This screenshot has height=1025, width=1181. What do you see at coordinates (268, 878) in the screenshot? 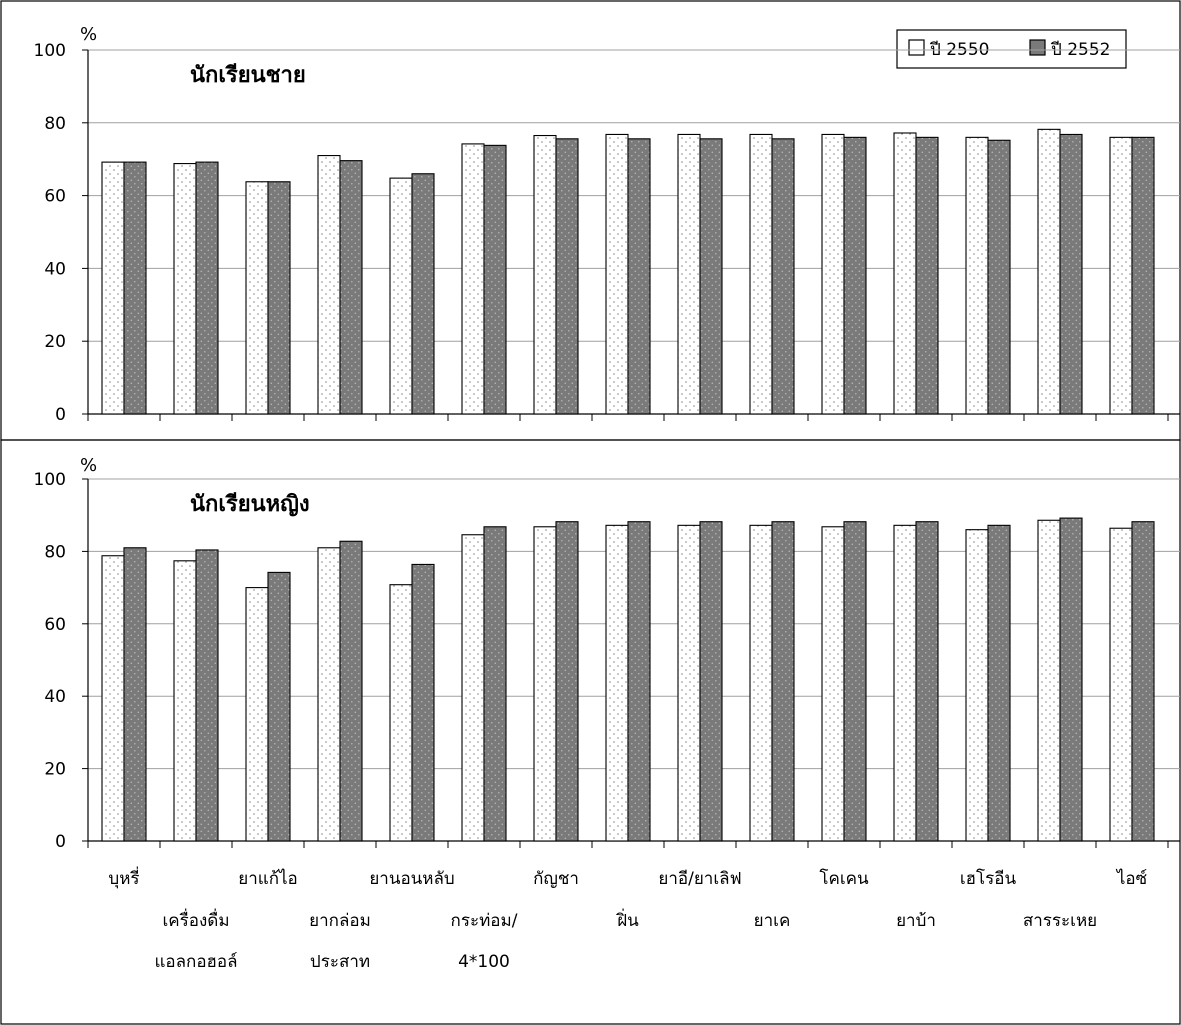
I see `category-label-r1-2: ยาแก้ไอ` at bounding box center [268, 878].